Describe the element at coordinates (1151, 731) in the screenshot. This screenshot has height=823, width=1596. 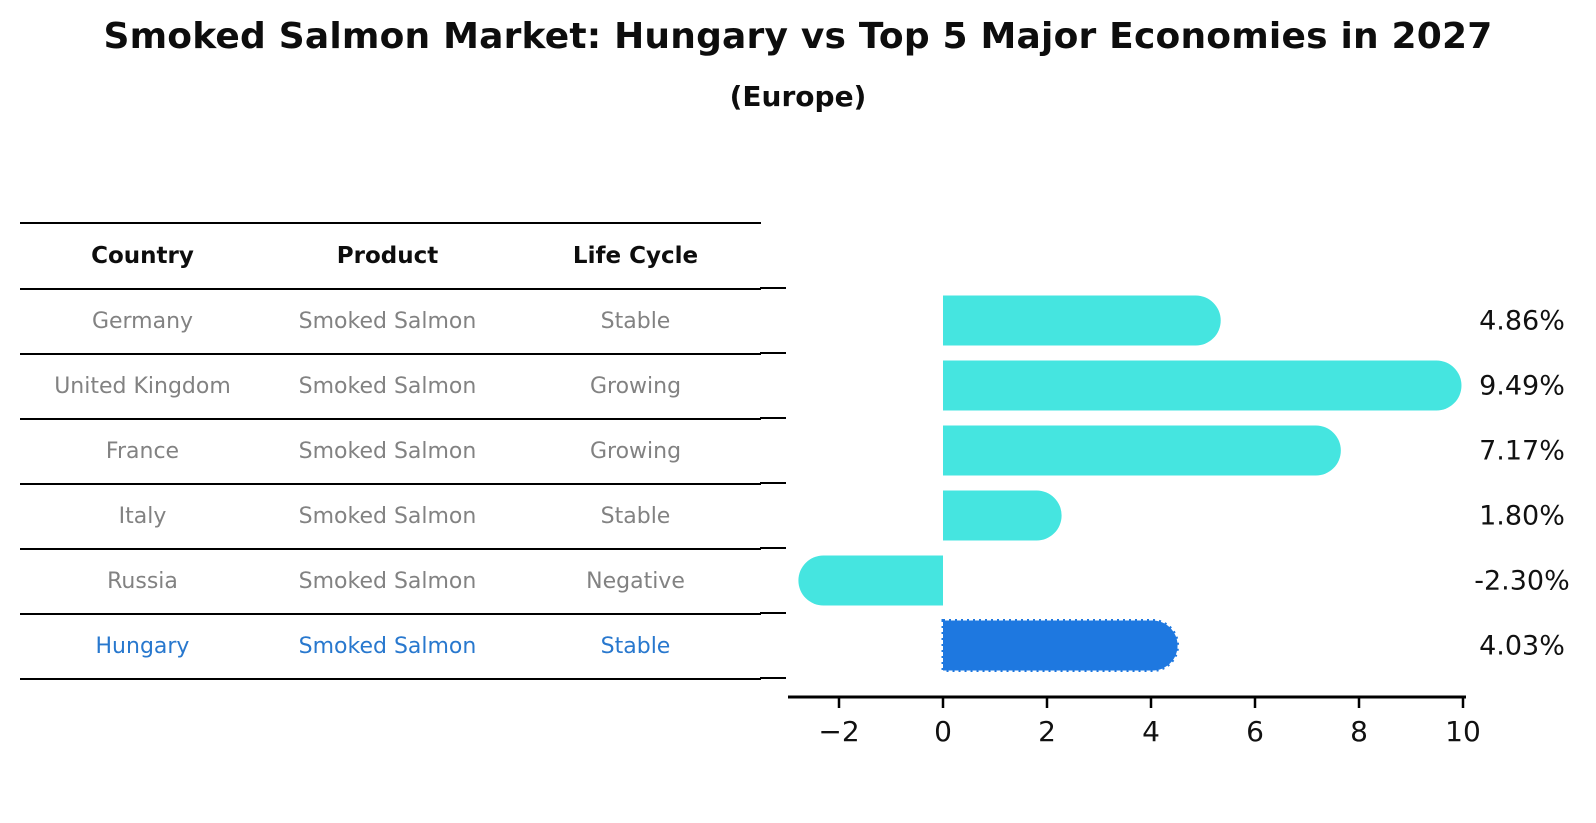
I see `x-axis-tick-label: 4` at that location.